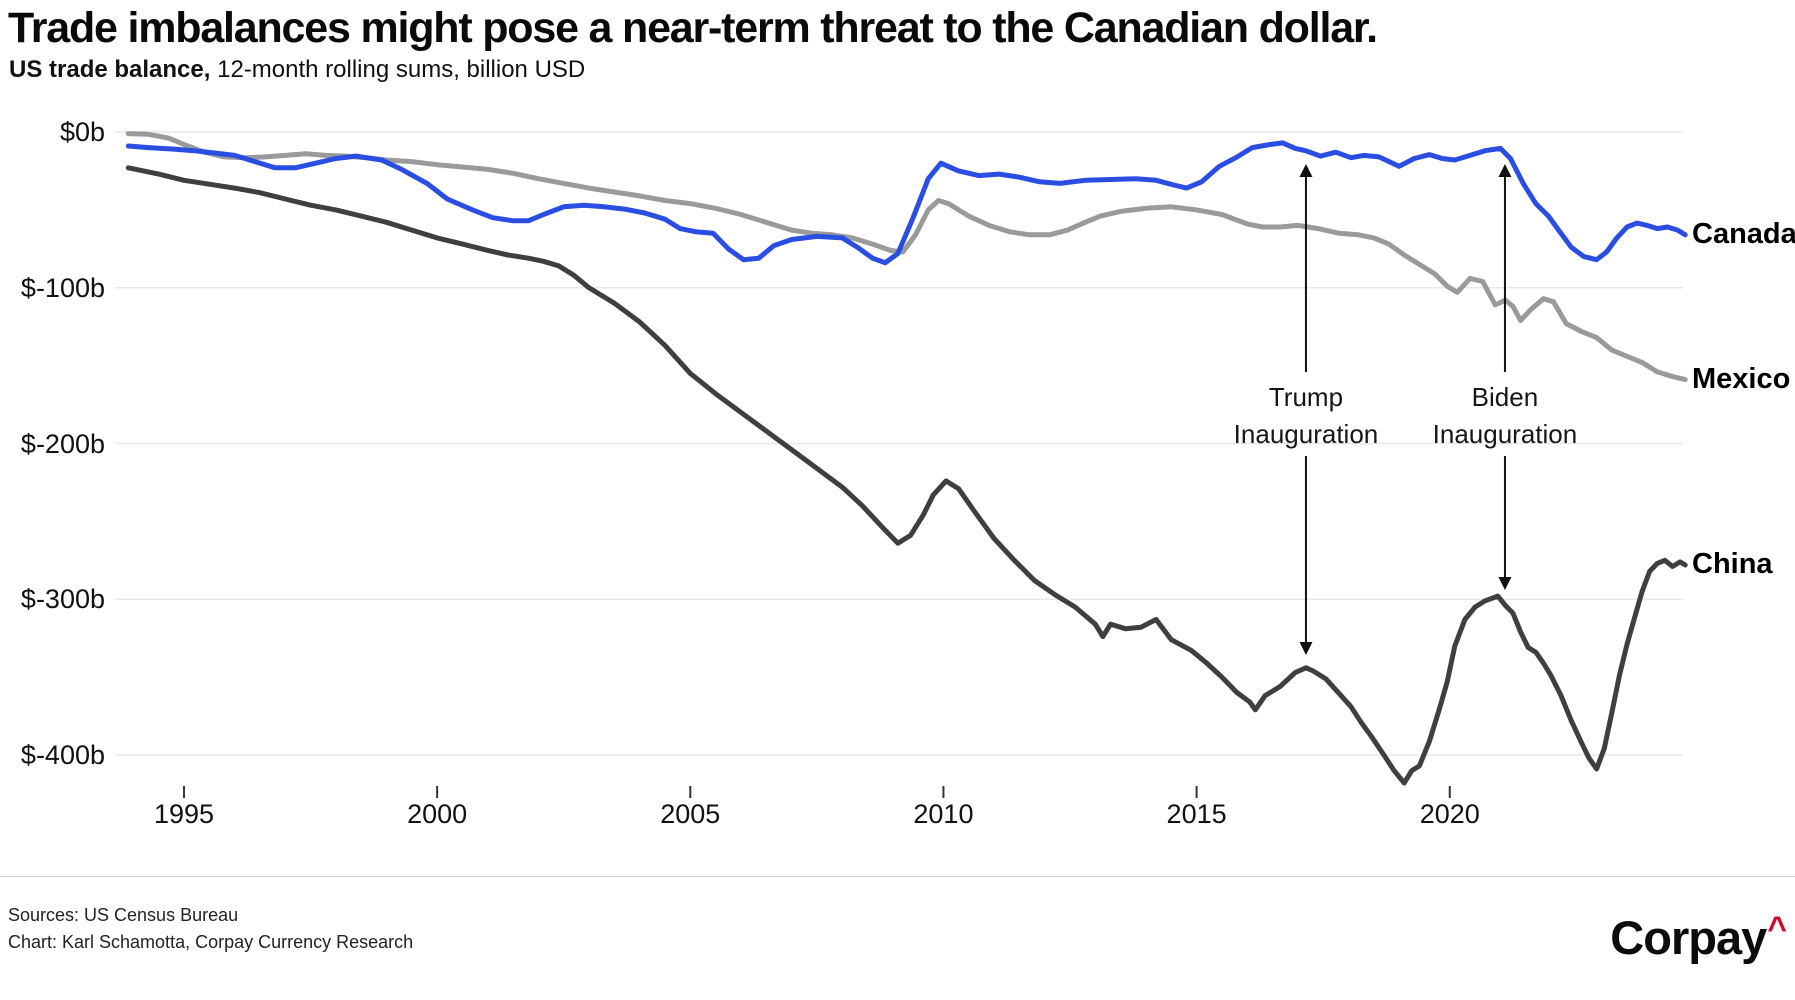 Image resolution: width=1795 pixels, height=1000 pixels. What do you see at coordinates (82, 132) in the screenshot?
I see `y-axis-tick-label: $0b` at bounding box center [82, 132].